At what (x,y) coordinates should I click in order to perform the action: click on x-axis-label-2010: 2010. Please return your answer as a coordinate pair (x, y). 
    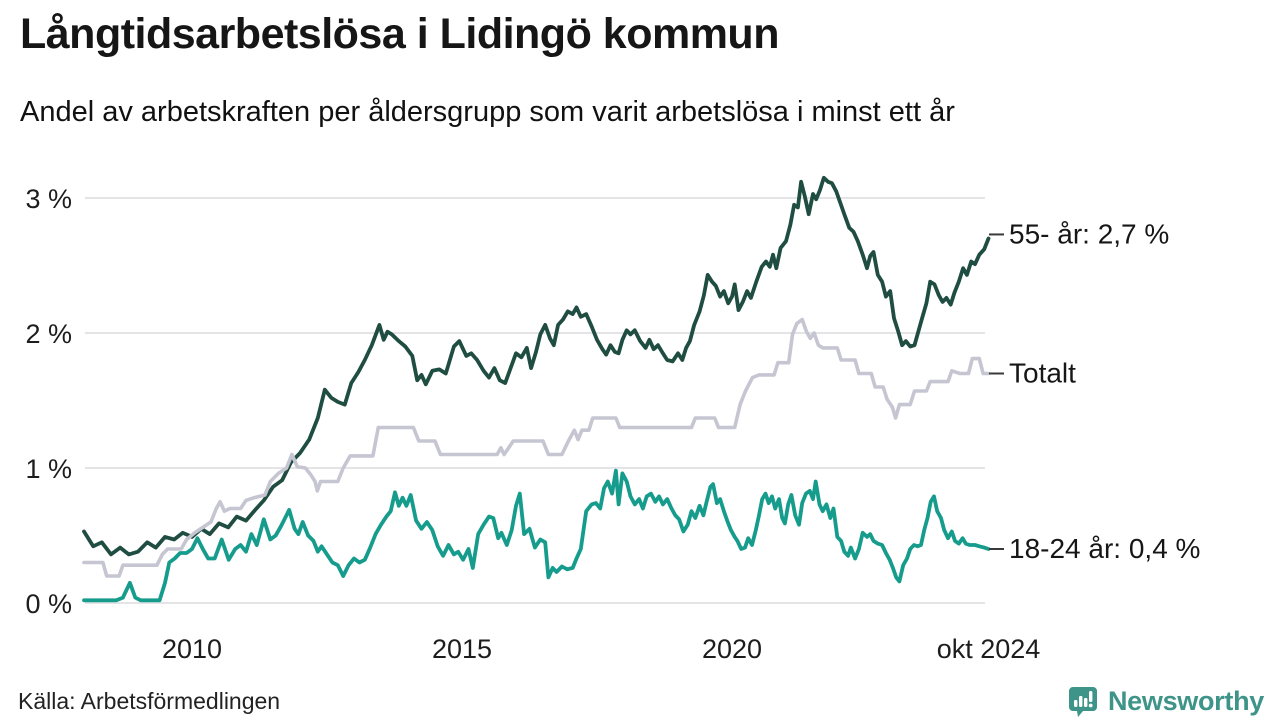
    Looking at the image, I should click on (192, 649).